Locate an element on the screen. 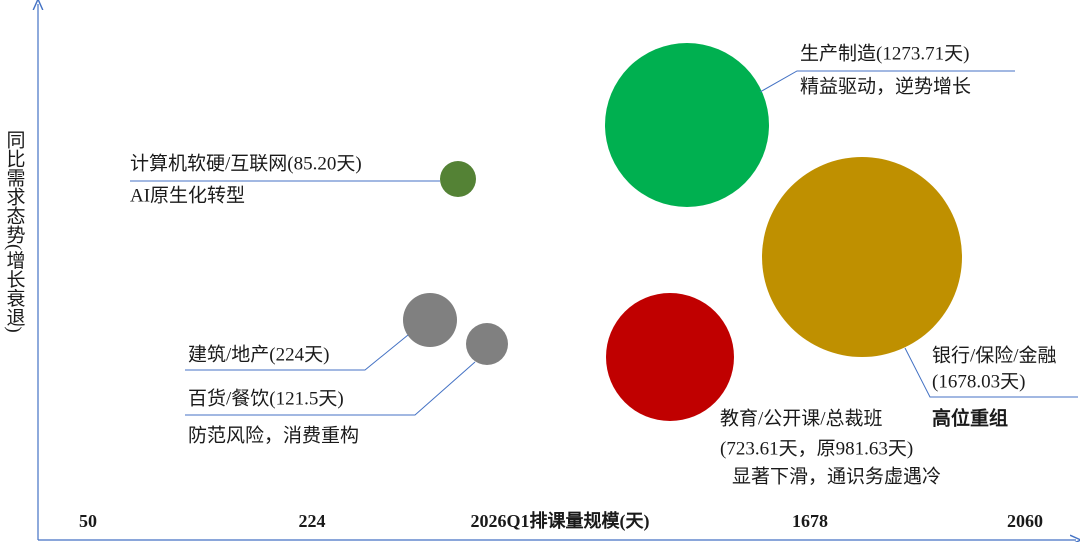 The image size is (1080, 542). bubble-label: (1678.03天) is located at coordinates (978, 381).